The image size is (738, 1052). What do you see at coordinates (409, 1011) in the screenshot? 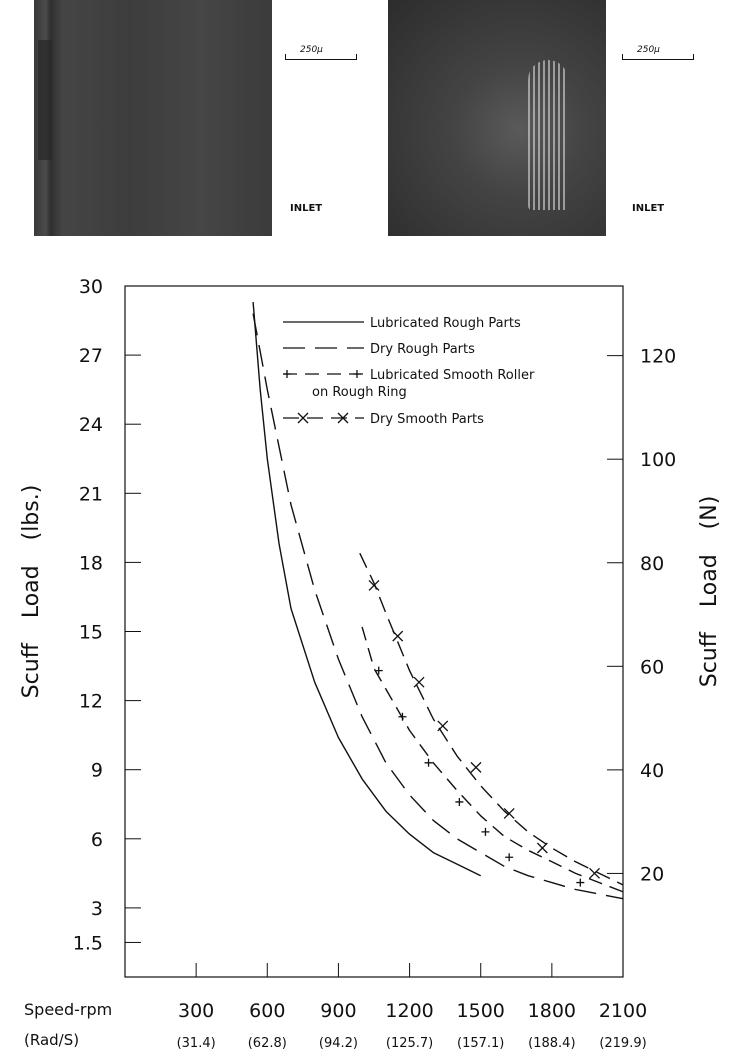
I see `x-tick-label-3: 1200` at bounding box center [409, 1011].